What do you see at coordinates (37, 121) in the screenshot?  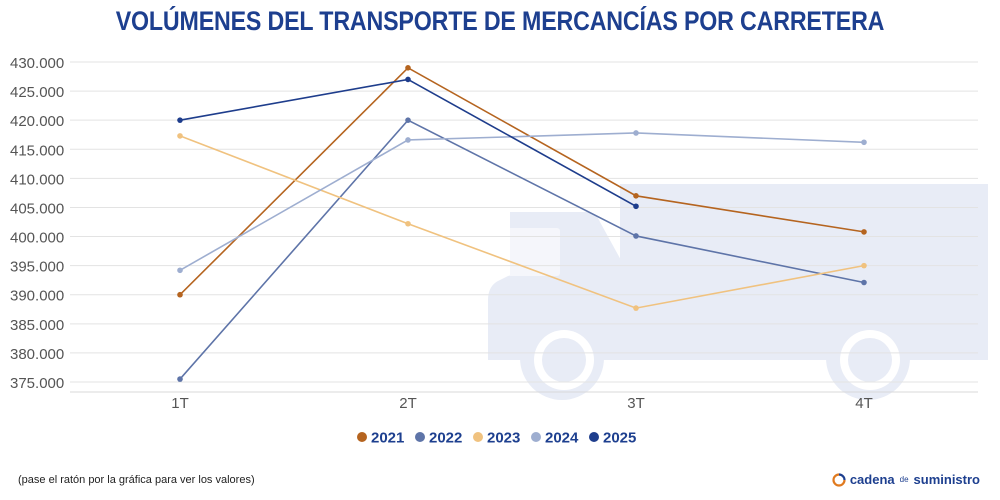 I see `y-tick-label: 420.000` at bounding box center [37, 121].